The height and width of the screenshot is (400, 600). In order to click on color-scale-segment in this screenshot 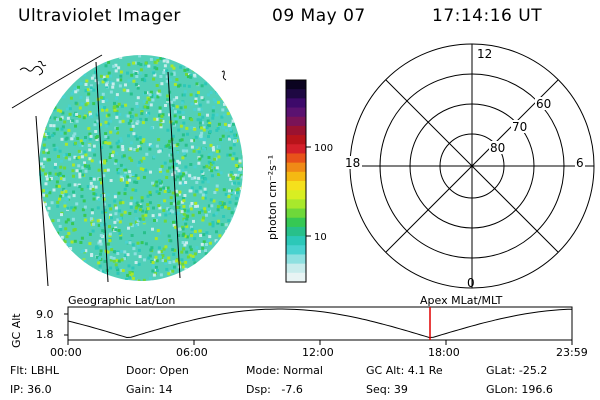, I will do `click(296, 140)`.